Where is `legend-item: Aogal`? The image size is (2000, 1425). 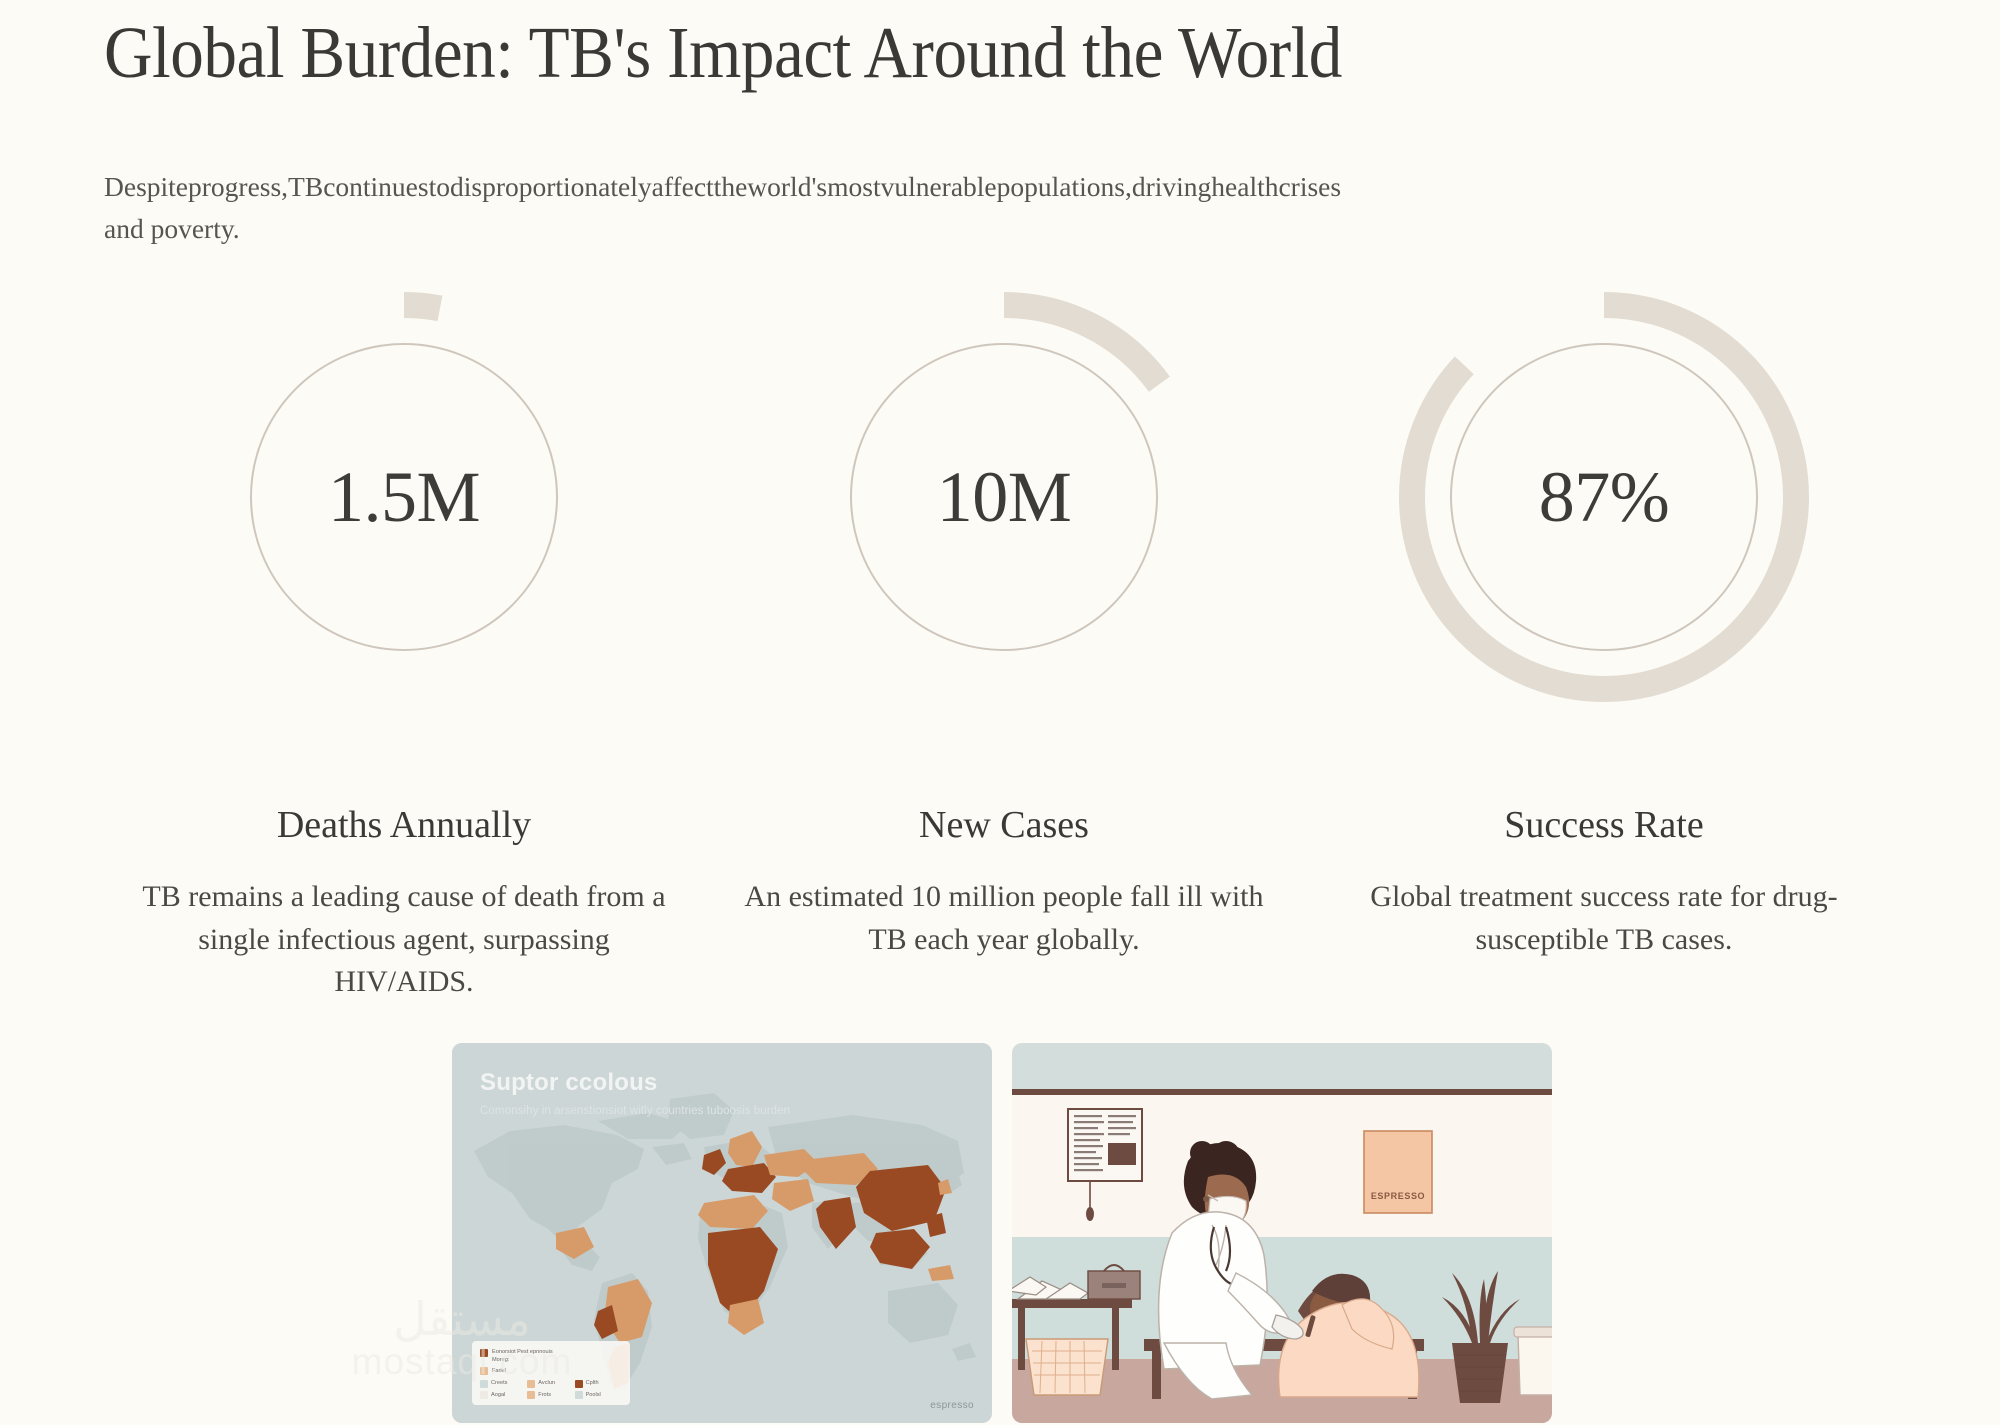
legend-item: Aogal is located at coordinates (503, 1395).